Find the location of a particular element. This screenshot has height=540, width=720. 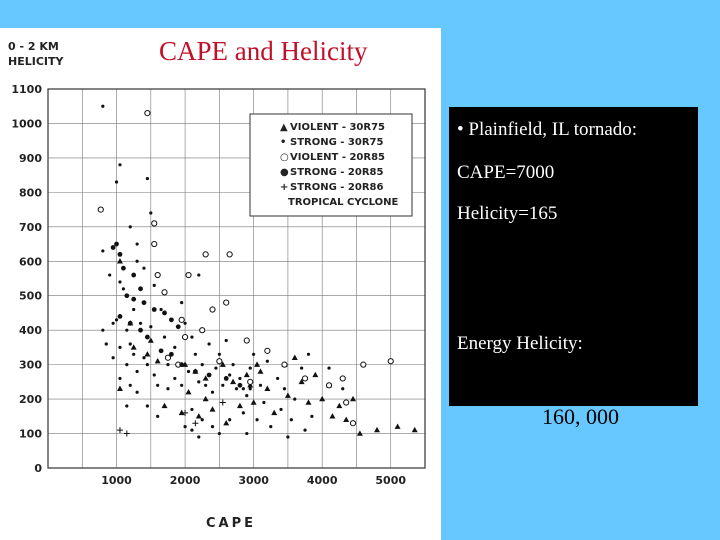

energy-helicity-value: 160, 000 is located at coordinates (580, 416).